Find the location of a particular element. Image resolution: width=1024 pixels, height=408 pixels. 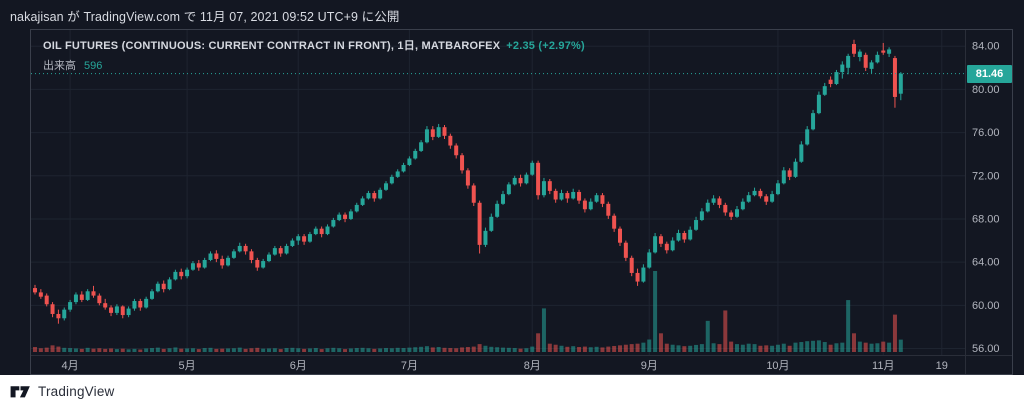

tradingview-logo-icon is located at coordinates (20, 391).